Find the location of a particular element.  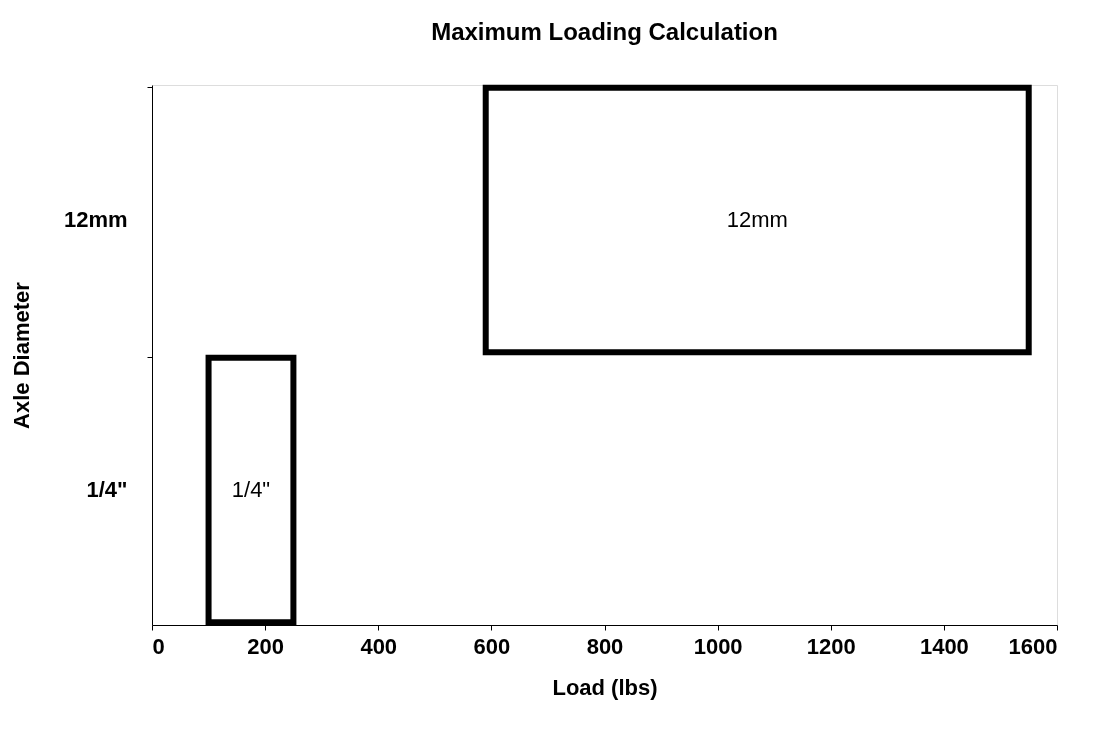

annotation: 1/4" is located at coordinates (251, 489).